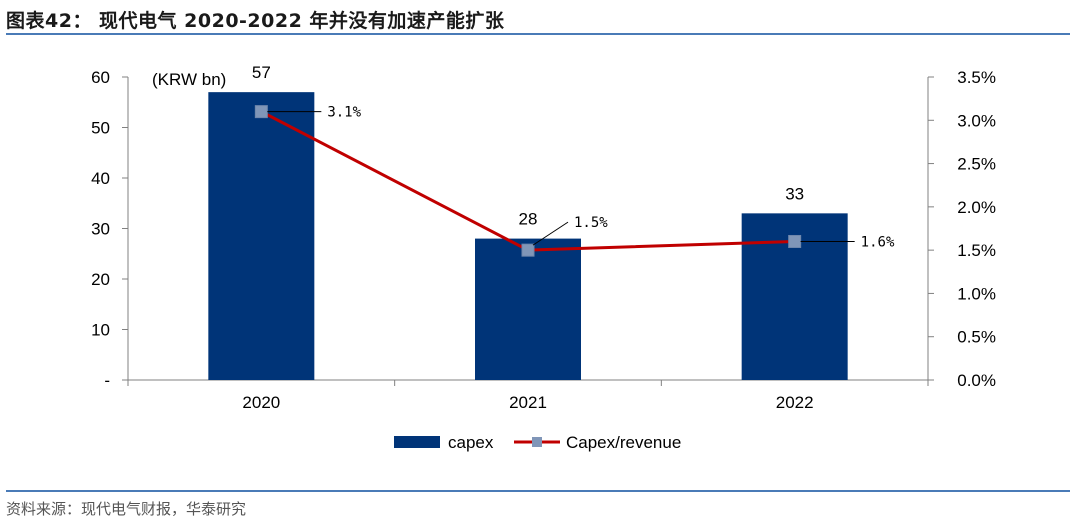  I want to click on ratio-value-label: 1.5%, so click(591, 223).